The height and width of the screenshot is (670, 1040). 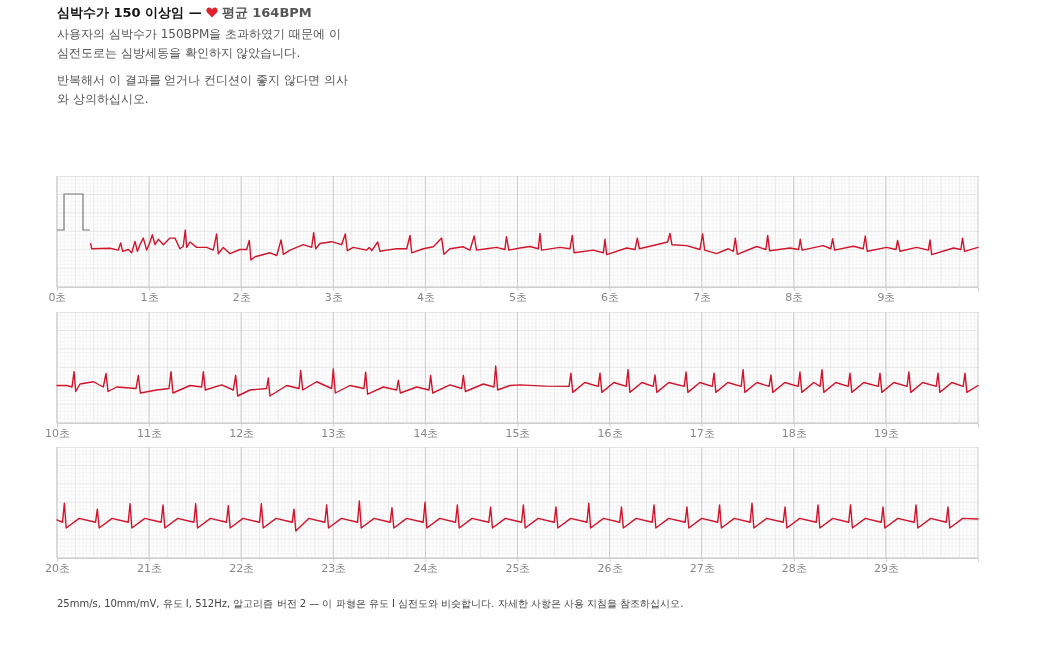 What do you see at coordinates (149, 297) in the screenshot?
I see `x-tick-label: 1초` at bounding box center [149, 297].